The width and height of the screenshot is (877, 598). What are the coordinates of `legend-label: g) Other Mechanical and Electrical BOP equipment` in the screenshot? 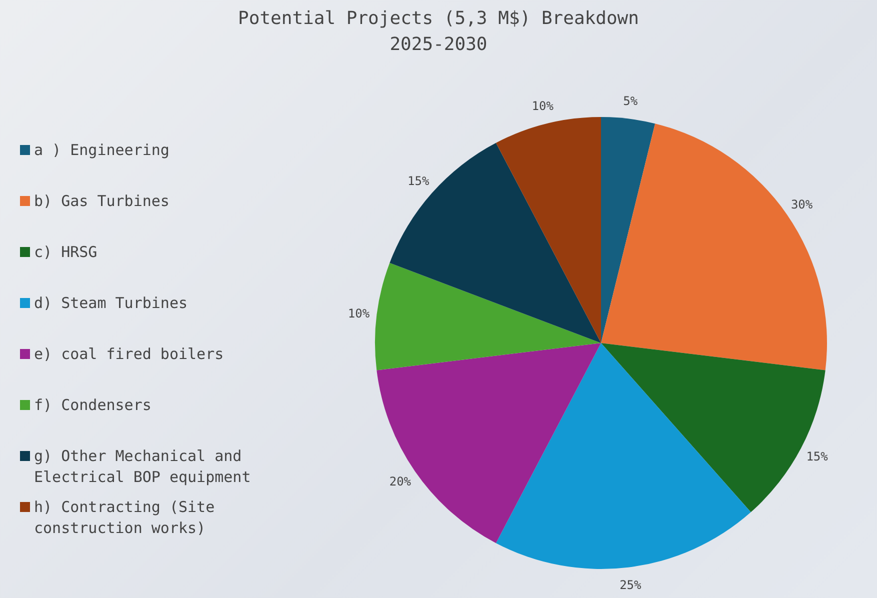 It's located at (143, 467).